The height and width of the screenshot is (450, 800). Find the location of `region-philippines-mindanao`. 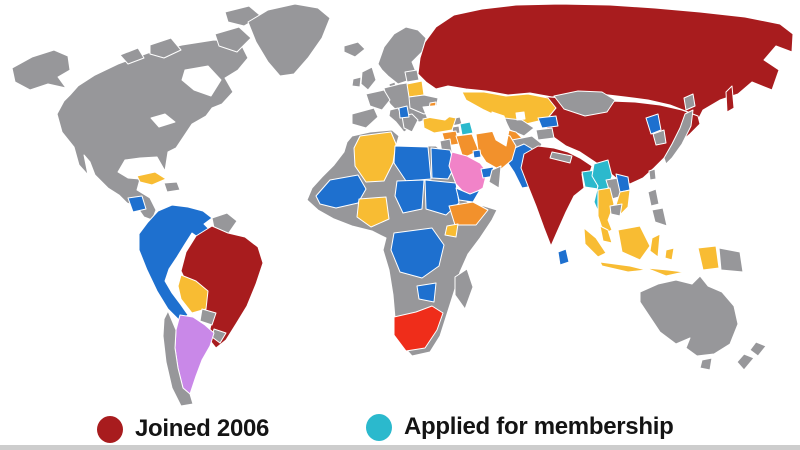

region-philippines-mindanao is located at coordinates (659, 217).